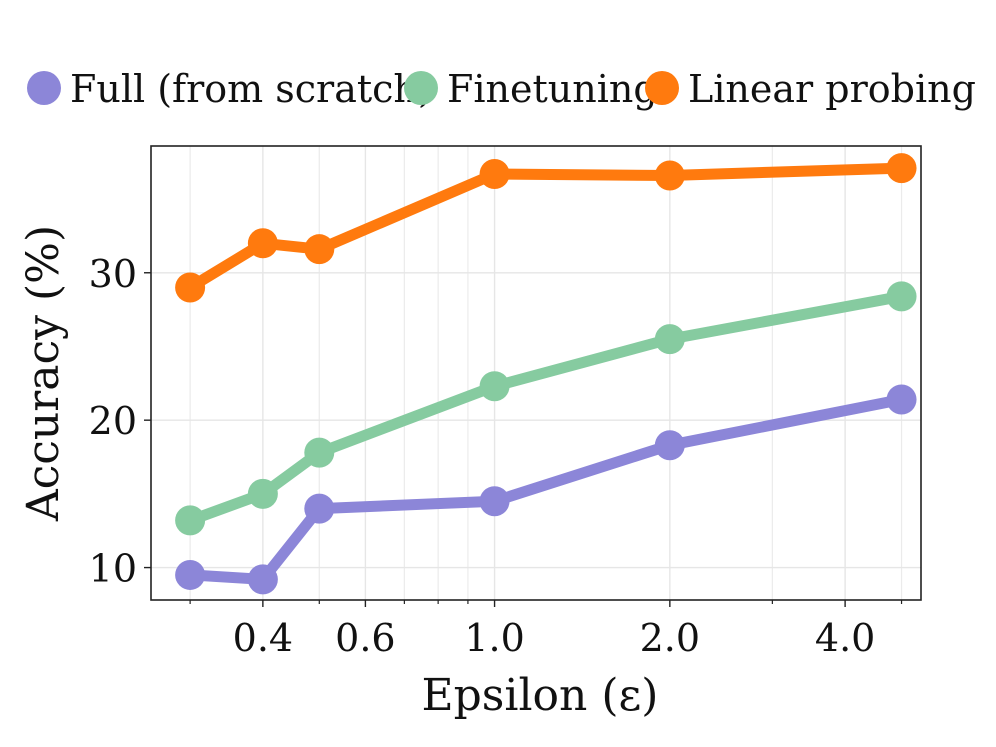 This screenshot has height=747, width=996. What do you see at coordinates (832, 89) in the screenshot?
I see `legend-label: Linear probing` at bounding box center [832, 89].